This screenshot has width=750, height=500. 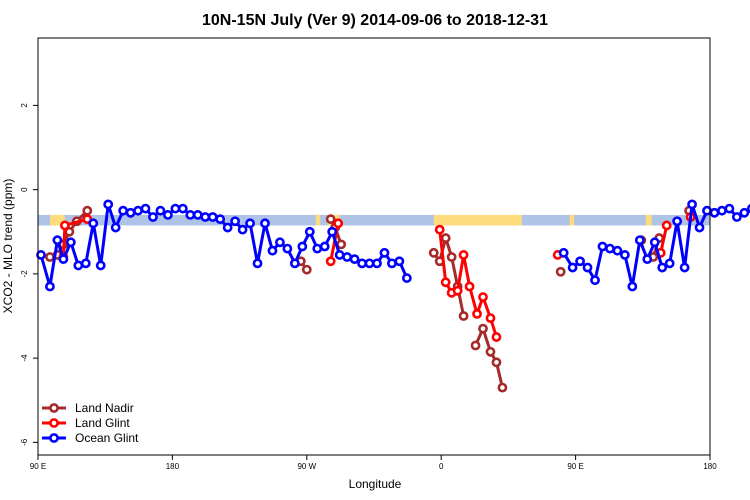 What do you see at coordinates (373, 466) in the screenshot?
I see `x-tick-labels: 90 E 180 90 W 0 90 E 180` at bounding box center [373, 466].